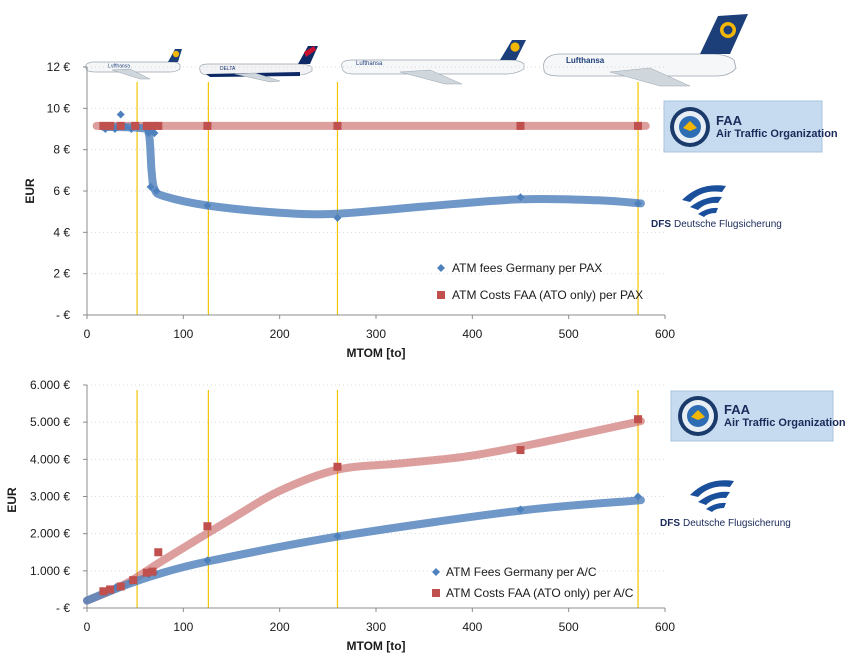 The image size is (850, 664). What do you see at coordinates (50, 459) in the screenshot?
I see `y-tick-label: 4.000 €` at bounding box center [50, 459].